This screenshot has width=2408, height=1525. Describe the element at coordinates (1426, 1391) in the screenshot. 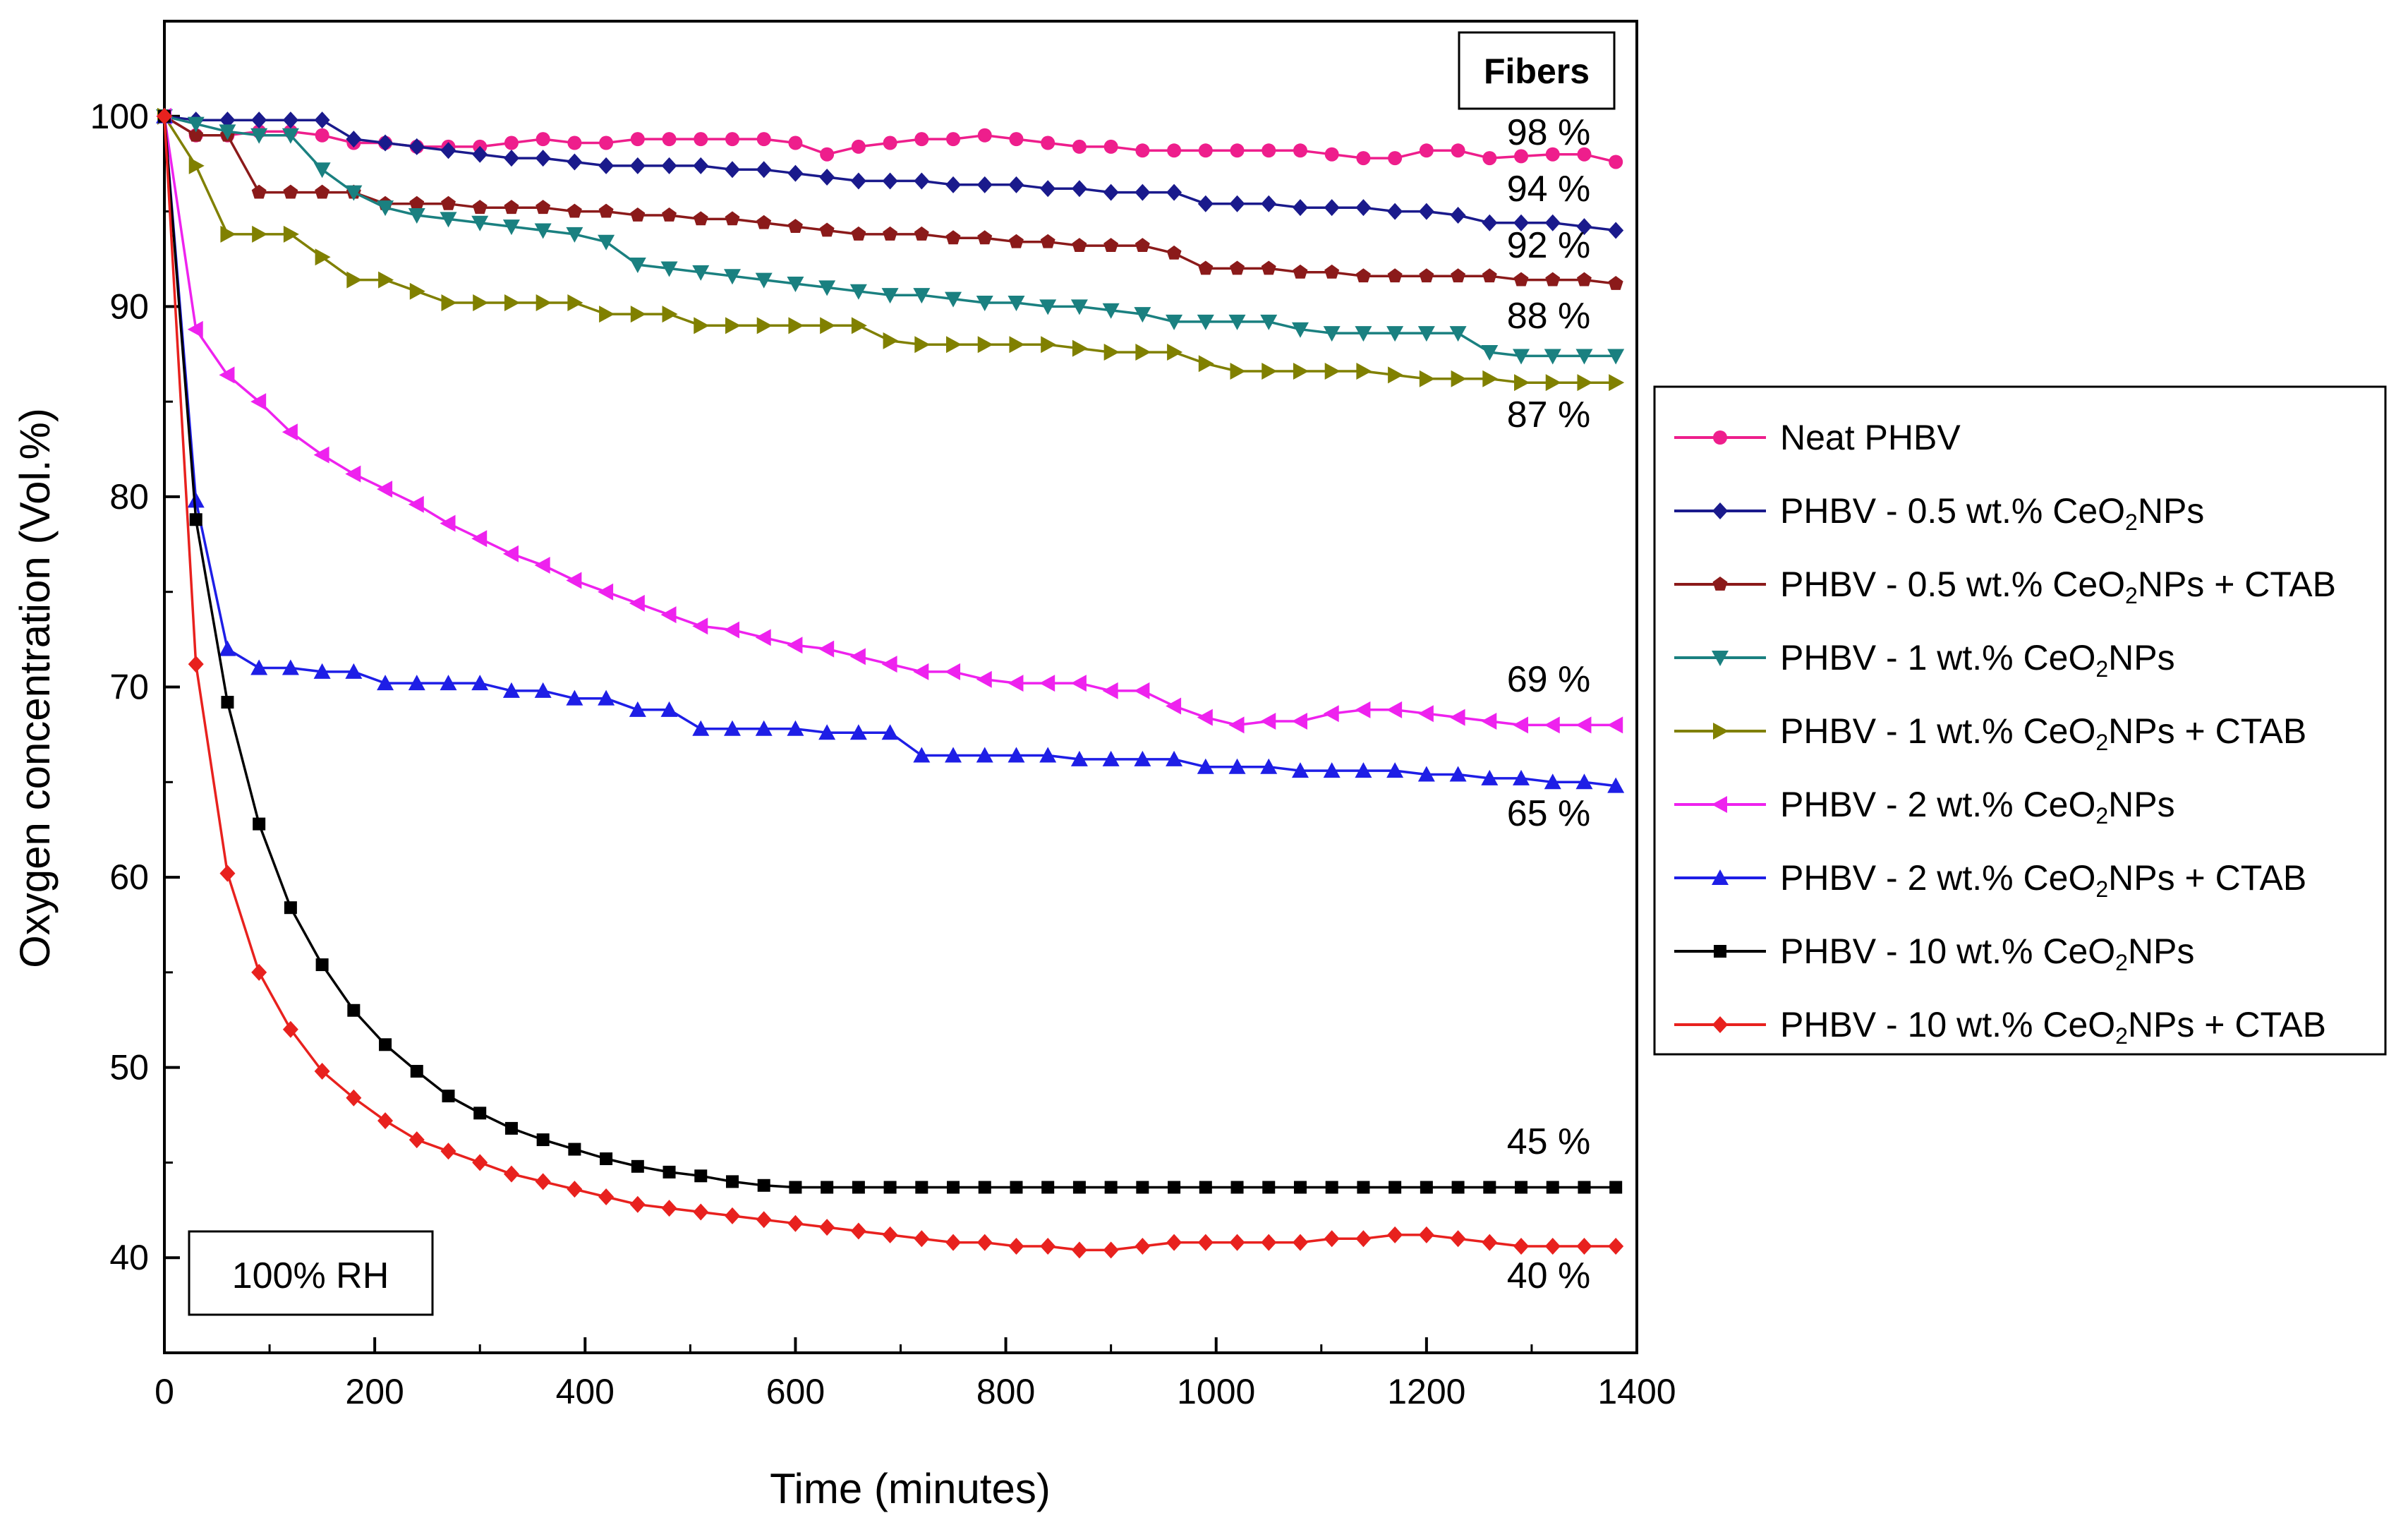

I see `x-tick-label: 1200` at that location.